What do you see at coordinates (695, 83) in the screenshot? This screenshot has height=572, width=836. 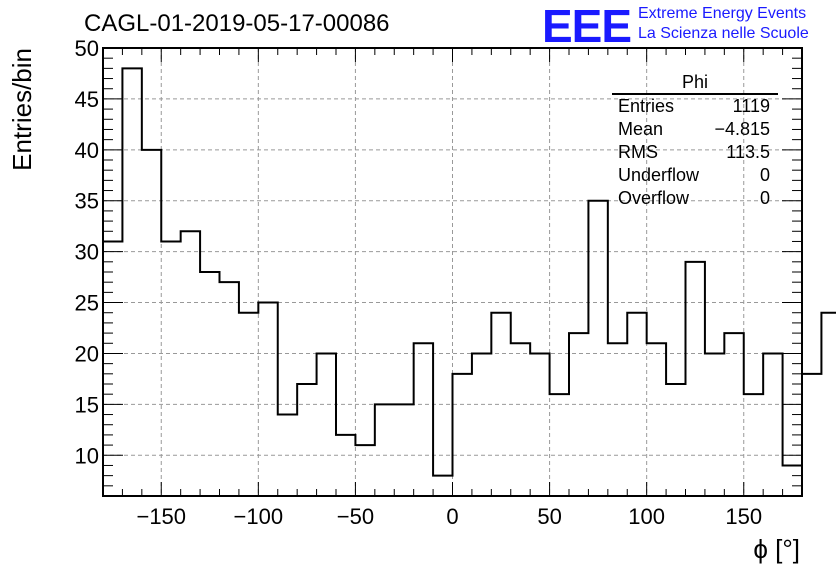 I see `stats-name: Phi` at bounding box center [695, 83].